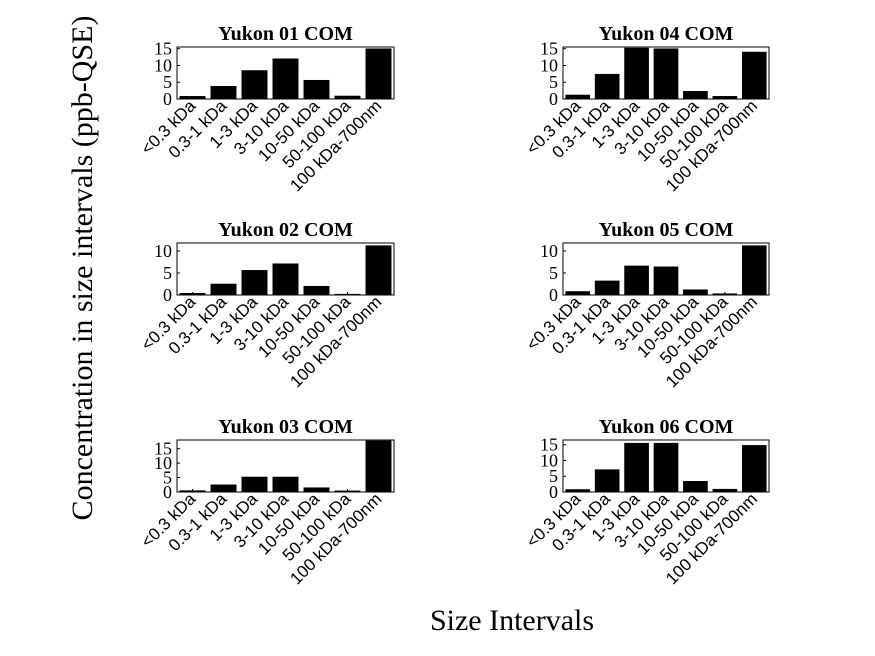 The height and width of the screenshot is (656, 875). Describe the element at coordinates (285, 230) in the screenshot. I see `panel-title: Yukon 02 COM` at that location.